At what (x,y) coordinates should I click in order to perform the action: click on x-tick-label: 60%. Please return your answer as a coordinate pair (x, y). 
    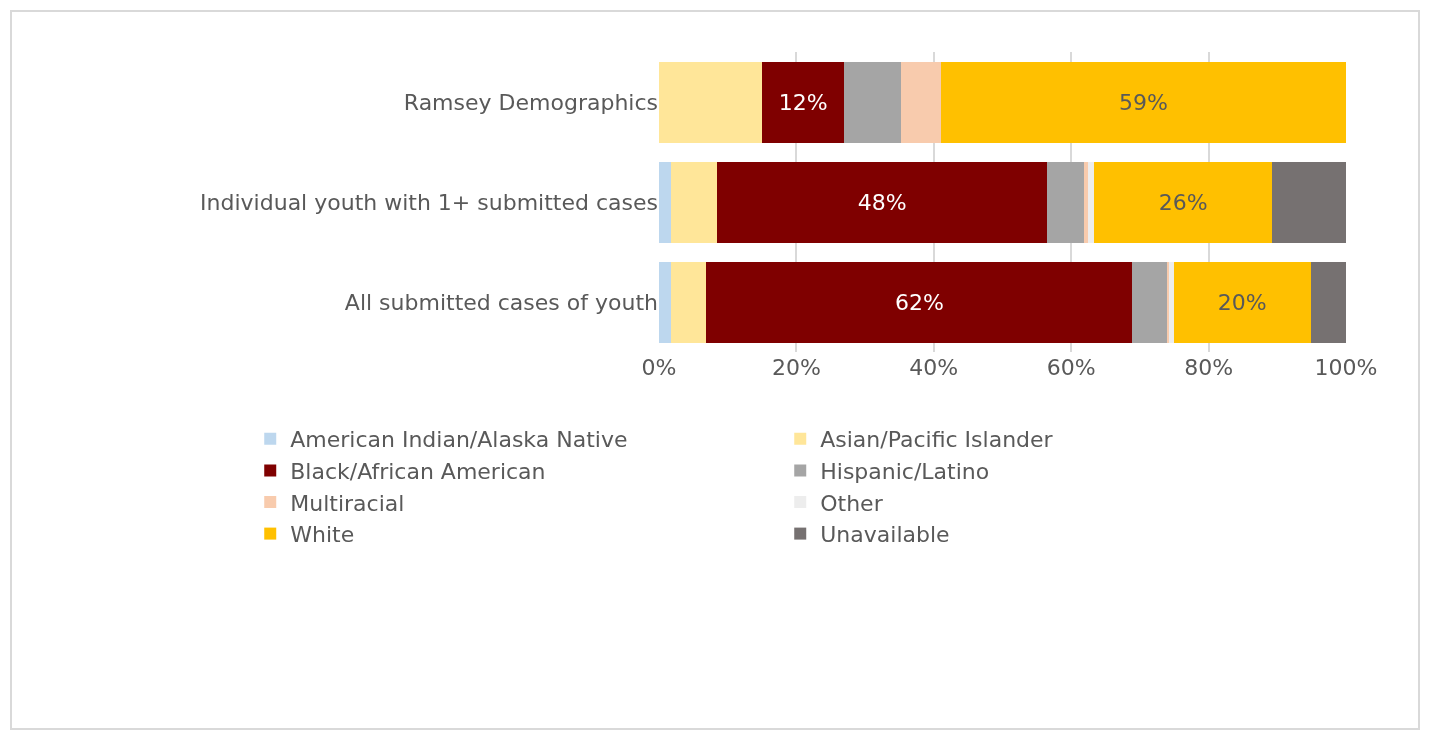
    Looking at the image, I should click on (1071, 367).